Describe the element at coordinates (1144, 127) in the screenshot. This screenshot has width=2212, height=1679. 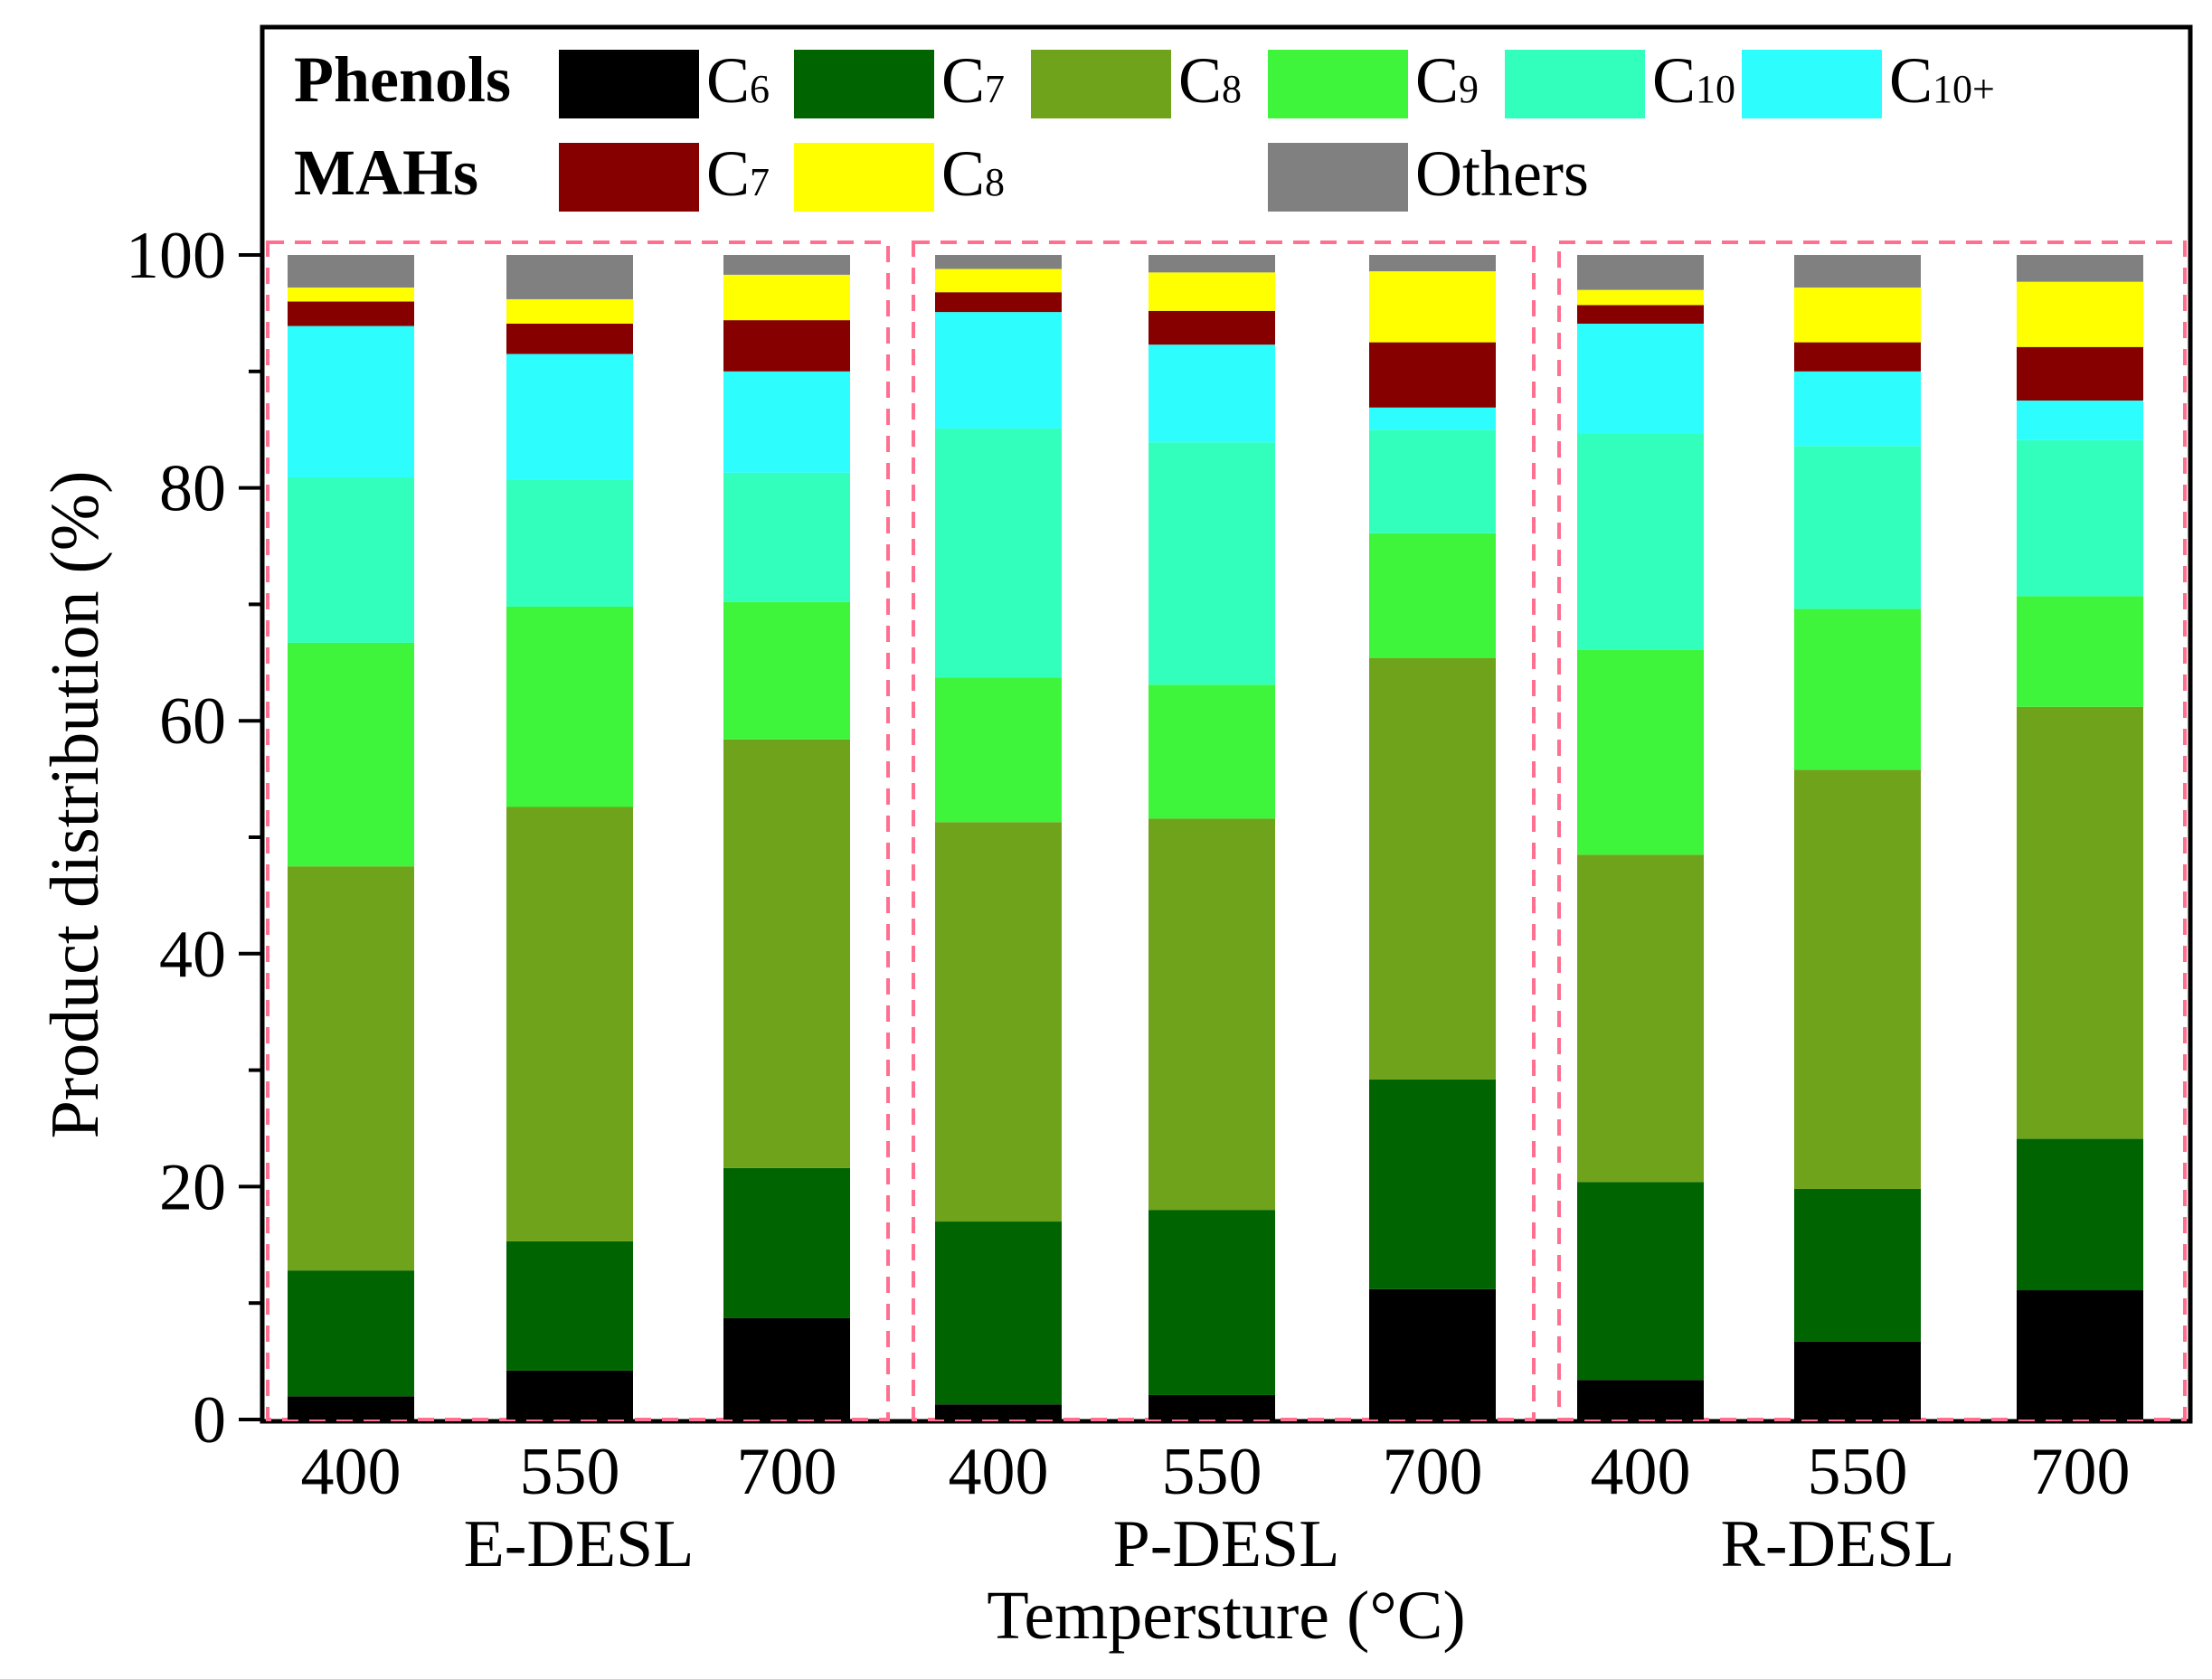
I see `legend: Phenols C6 C7 C8 C9 C10 C10+ MAHs C7 C8 Others` at that location.